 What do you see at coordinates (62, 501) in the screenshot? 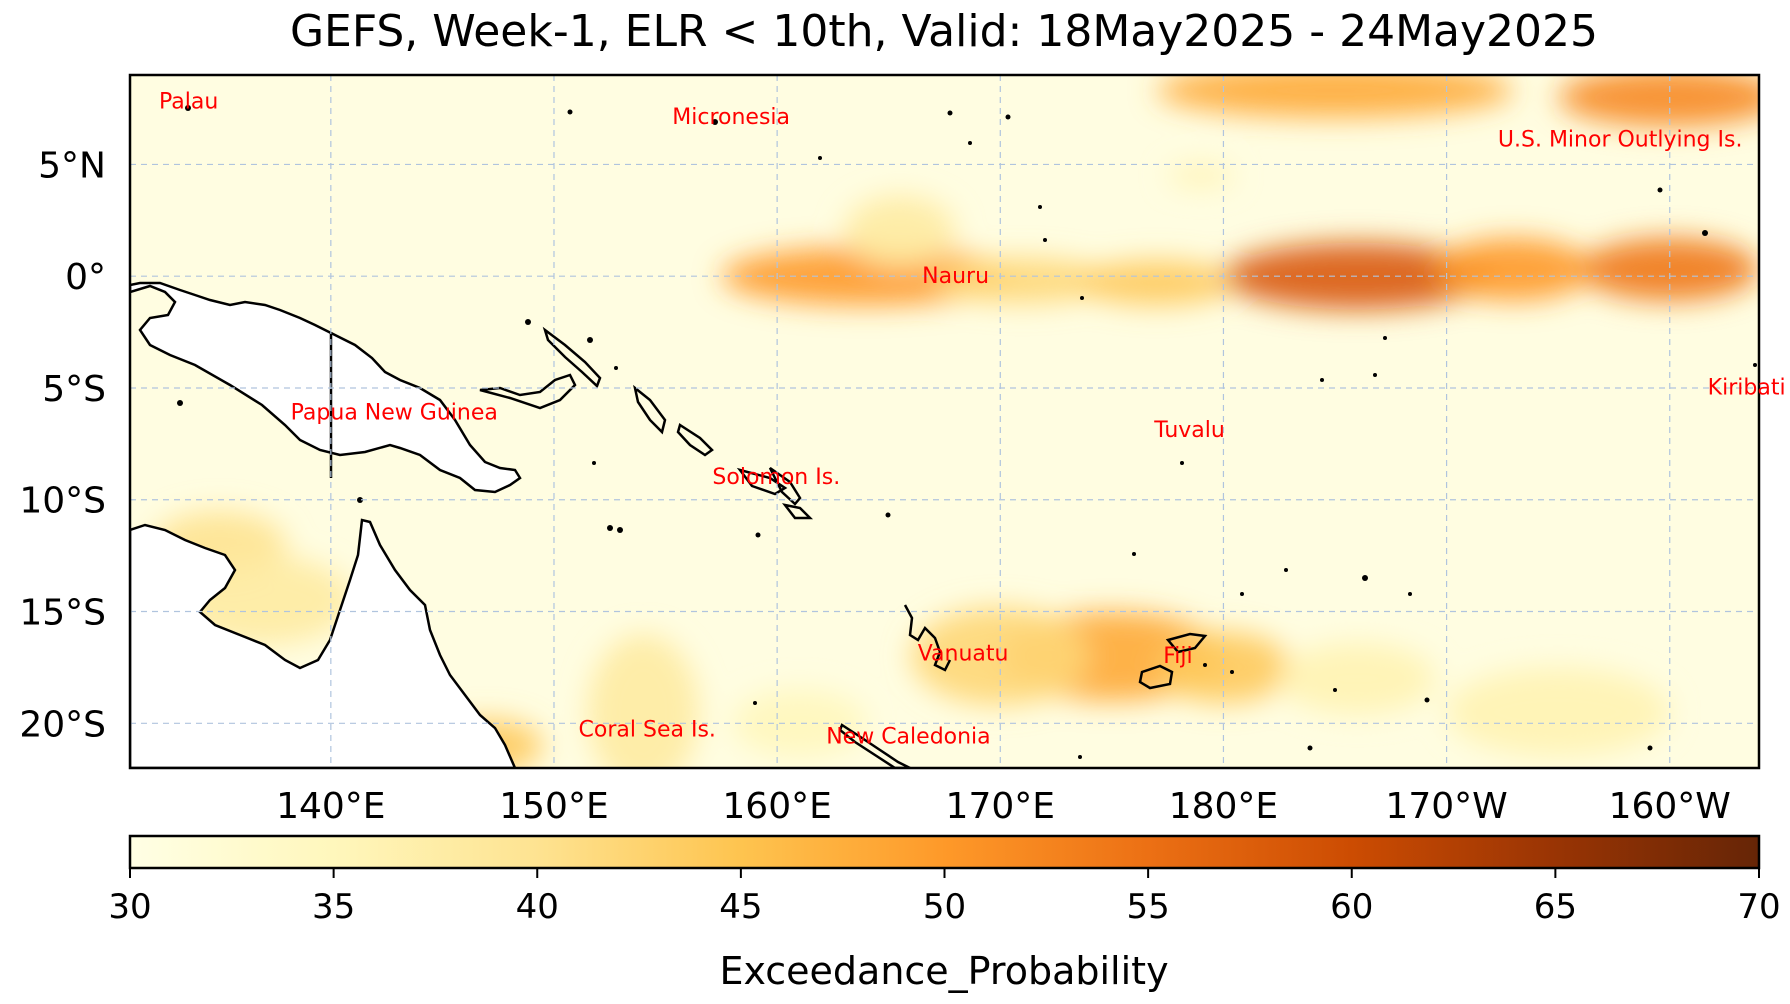
I see `lat-tick-label: 10°S` at bounding box center [62, 501].